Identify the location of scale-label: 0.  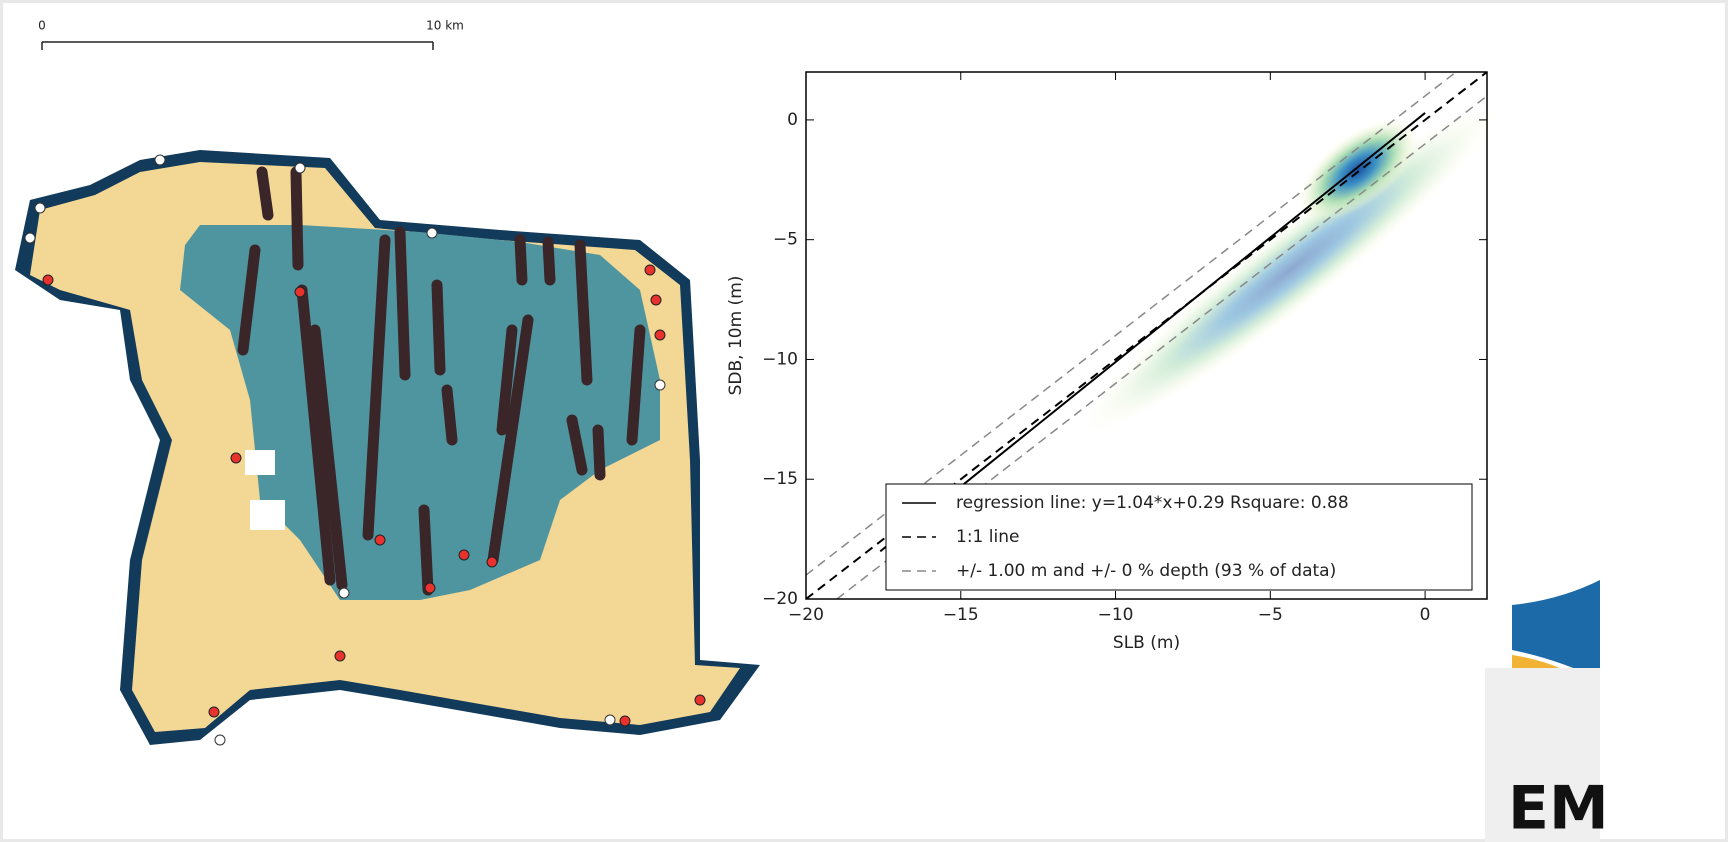
(42, 26).